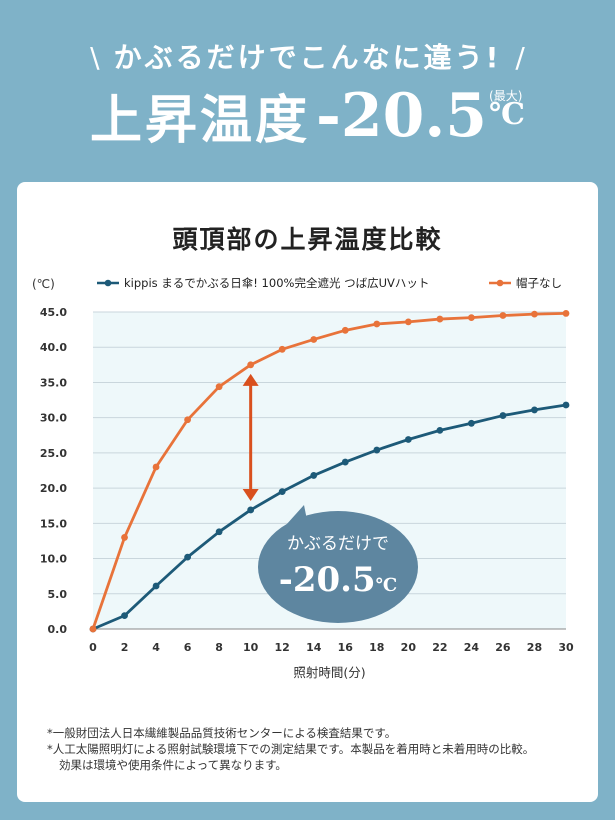  What do you see at coordinates (472, 647) in the screenshot?
I see `x-tick-label: 24` at bounding box center [472, 647].